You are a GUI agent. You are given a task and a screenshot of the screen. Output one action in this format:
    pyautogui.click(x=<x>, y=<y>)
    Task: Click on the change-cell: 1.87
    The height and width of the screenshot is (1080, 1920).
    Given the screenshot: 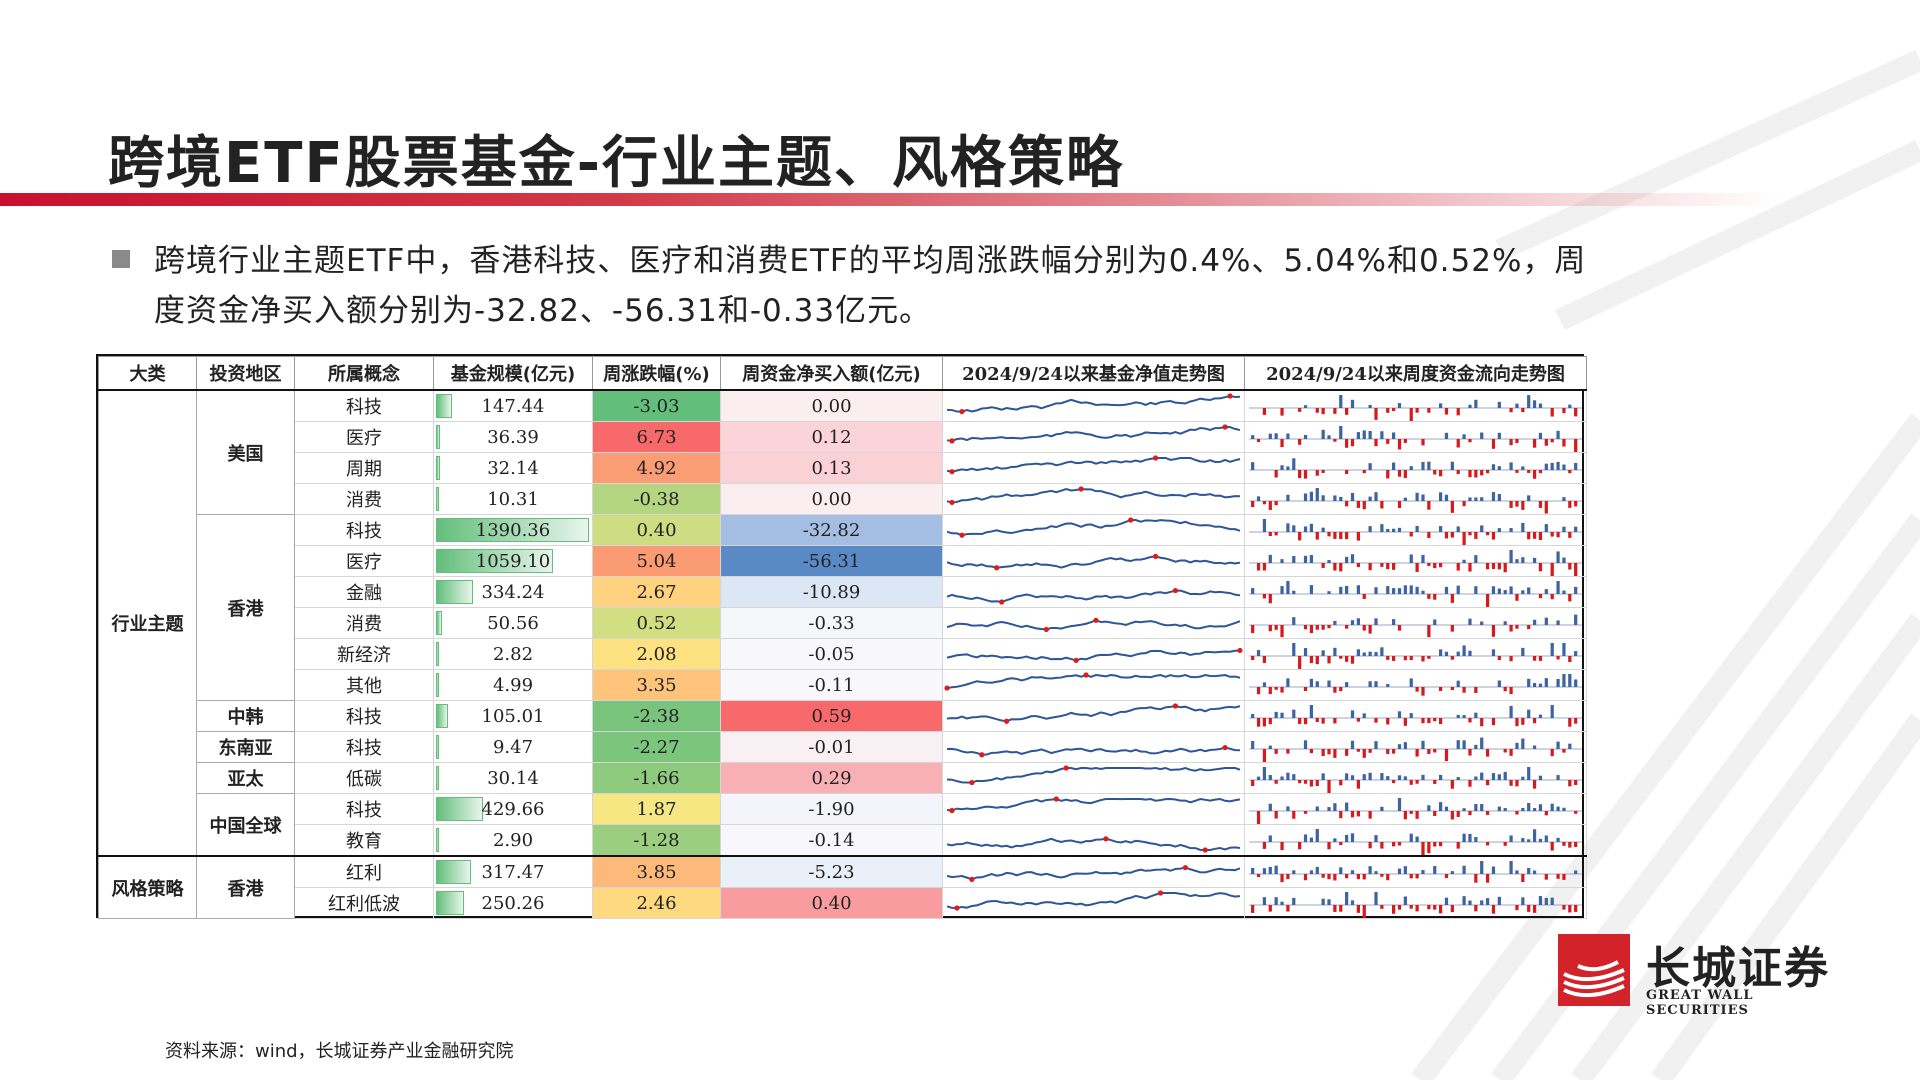 What is the action you would take?
    pyautogui.click(x=656, y=809)
    